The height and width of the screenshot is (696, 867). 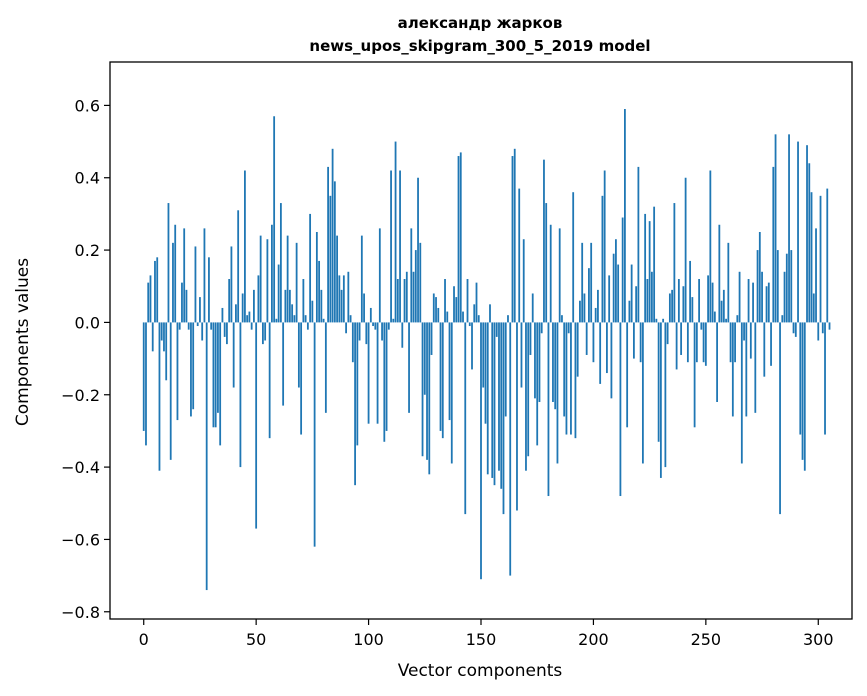 I want to click on x-tick-label: 100, so click(x=368, y=639).